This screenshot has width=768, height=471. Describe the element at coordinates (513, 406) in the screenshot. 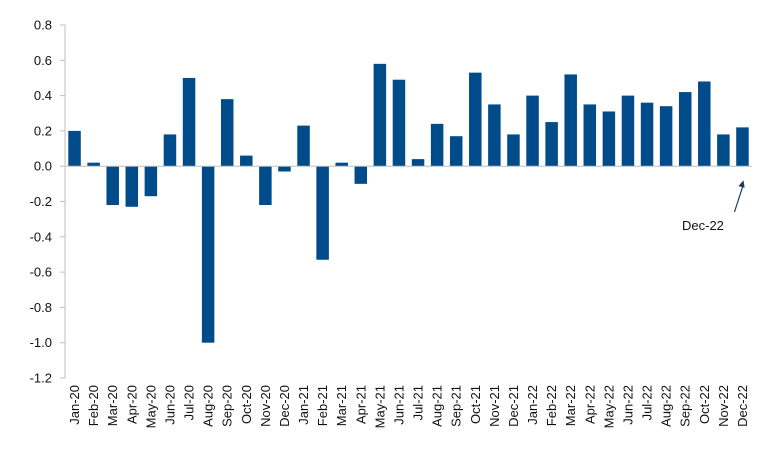

I see `x-tick-label: Dec-21` at that location.